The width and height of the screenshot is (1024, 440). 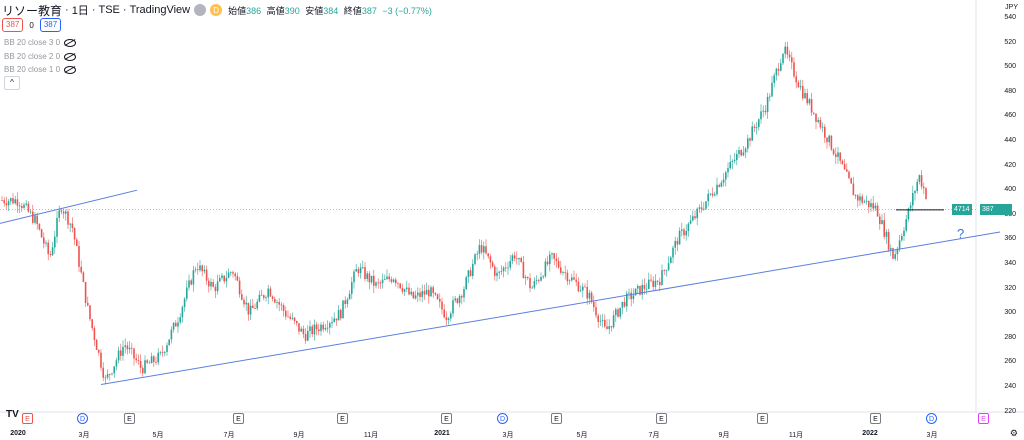 What do you see at coordinates (80, 11) in the screenshot?
I see `interval: 1日` at bounding box center [80, 11].